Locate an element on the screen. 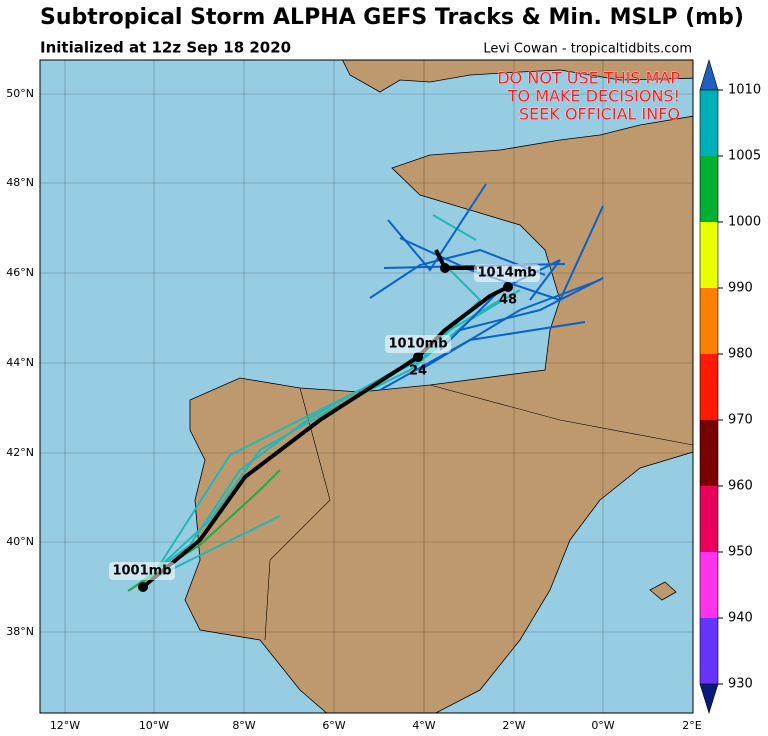 The width and height of the screenshot is (768, 736). lat-label: 50°N is located at coordinates (20, 93).